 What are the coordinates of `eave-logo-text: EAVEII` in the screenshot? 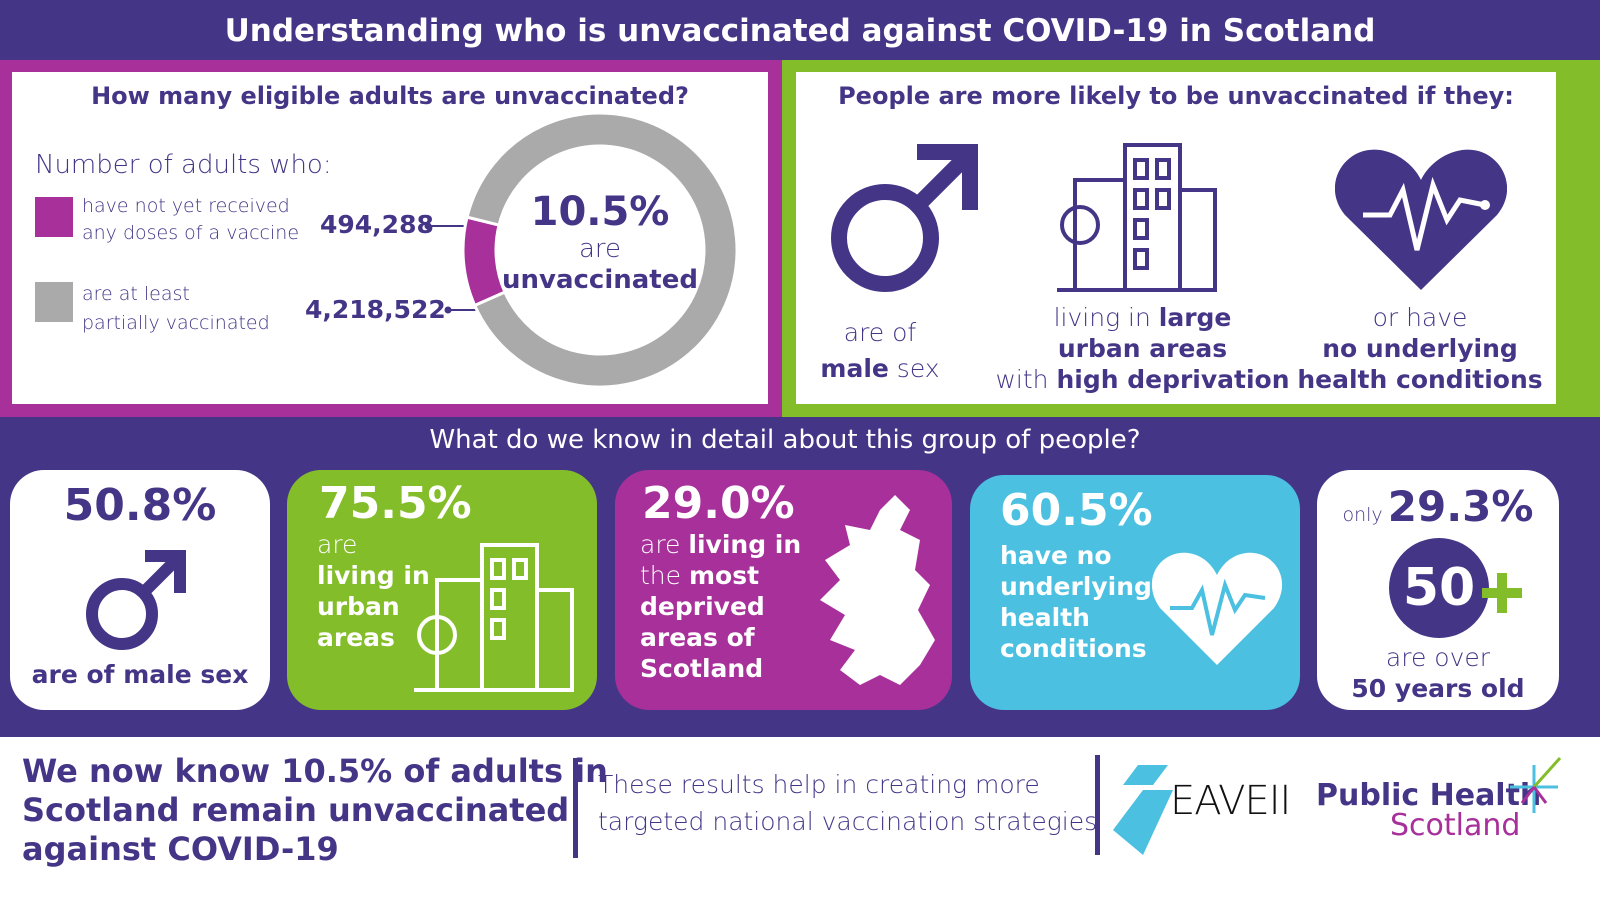 It's located at (1230, 801).